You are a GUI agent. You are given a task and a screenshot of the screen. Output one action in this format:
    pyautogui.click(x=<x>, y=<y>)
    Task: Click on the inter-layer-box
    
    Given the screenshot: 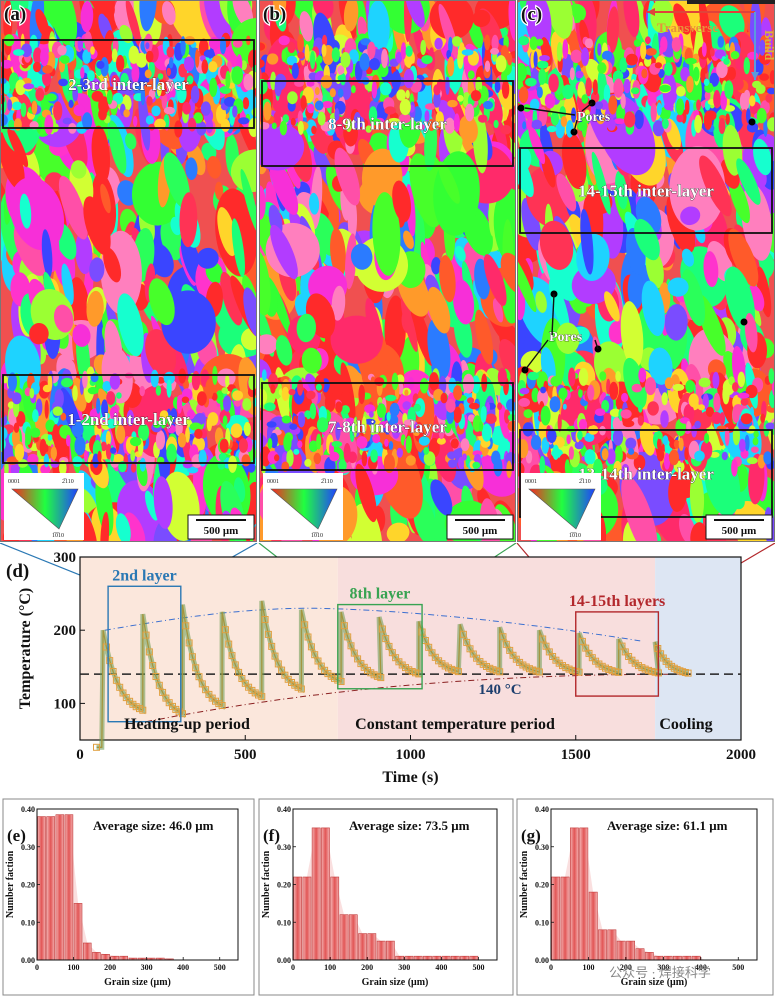 What is the action you would take?
    pyautogui.click(x=387, y=426)
    